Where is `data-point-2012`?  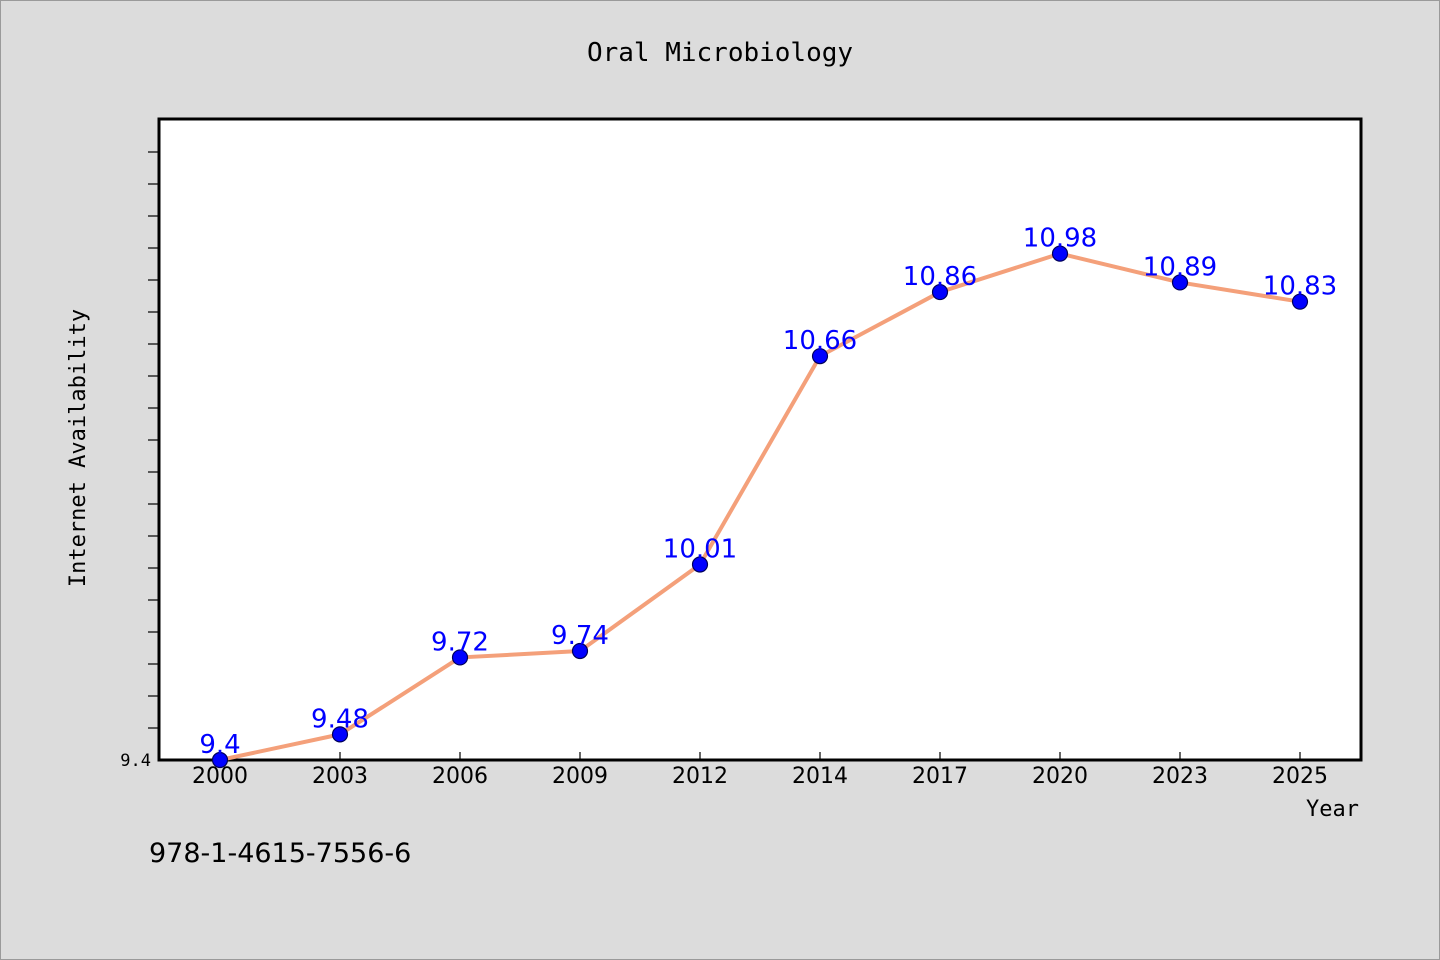 data-point-2012 is located at coordinates (700, 564).